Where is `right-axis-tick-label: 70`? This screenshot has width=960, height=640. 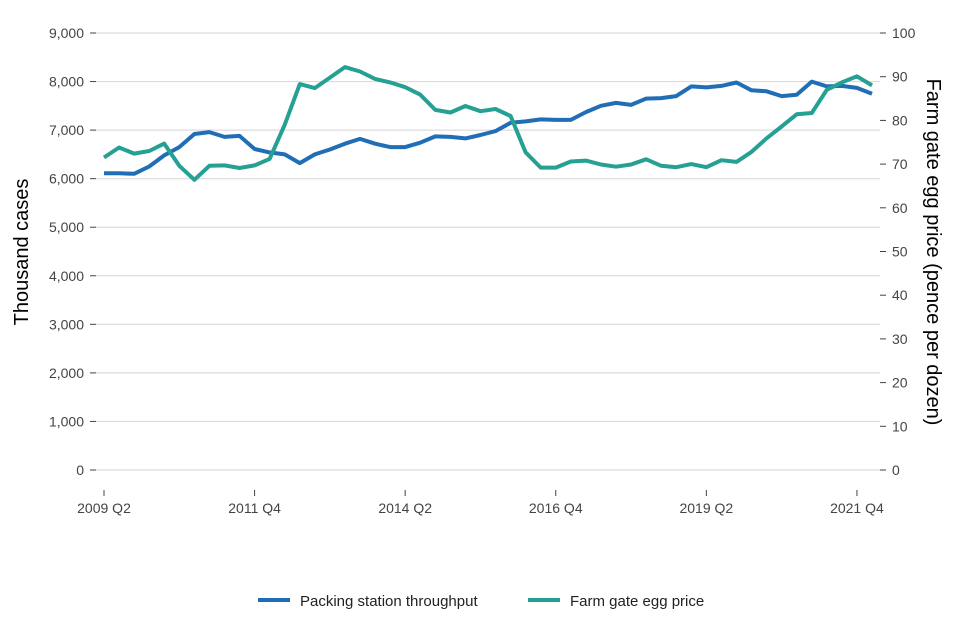
right-axis-tick-label: 70 is located at coordinates (900, 164).